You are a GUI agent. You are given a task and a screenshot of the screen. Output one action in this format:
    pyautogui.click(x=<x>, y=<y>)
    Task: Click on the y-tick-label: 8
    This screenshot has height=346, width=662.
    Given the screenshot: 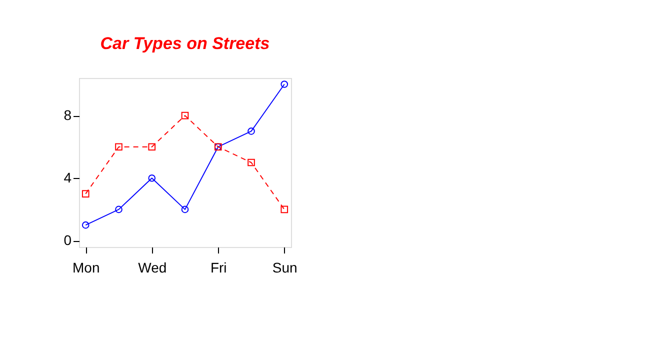 What is the action you would take?
    pyautogui.click(x=68, y=115)
    